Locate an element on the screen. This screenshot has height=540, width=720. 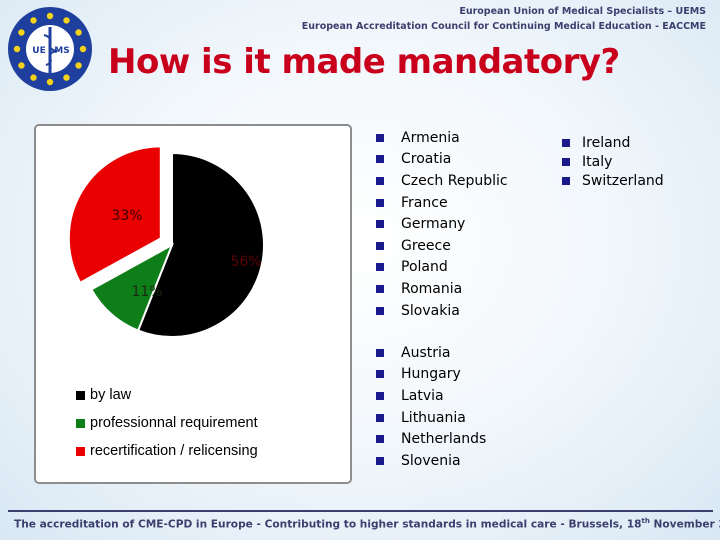
country-item: Slovakia is located at coordinates (442, 311).